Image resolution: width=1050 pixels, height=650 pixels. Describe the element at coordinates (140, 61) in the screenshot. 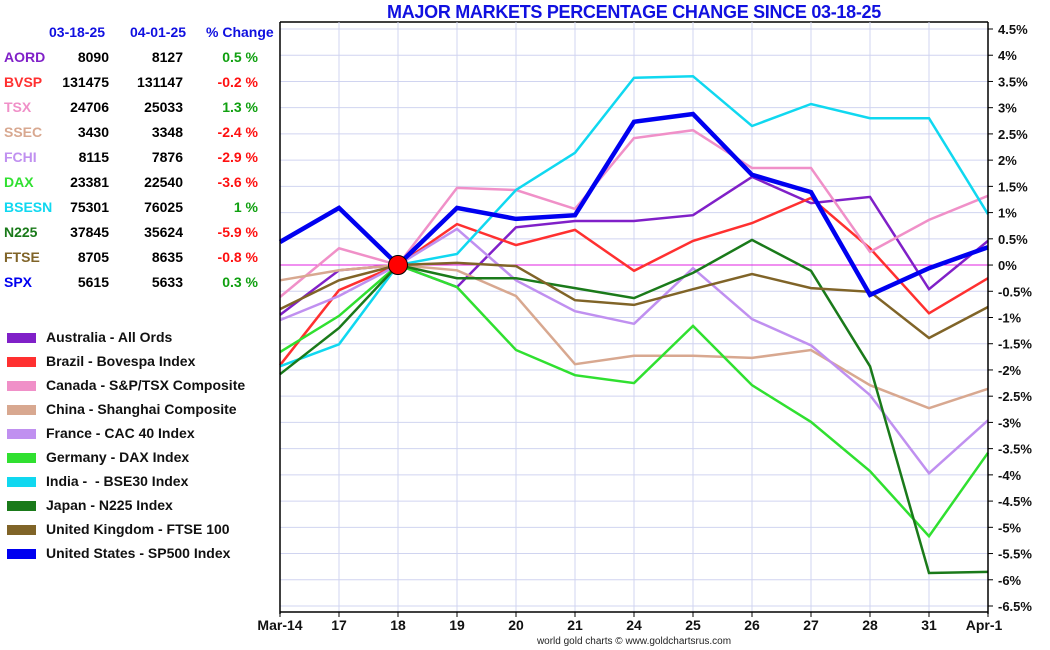

I see `table-row: AORD 8090 8127 0.5 %` at that location.